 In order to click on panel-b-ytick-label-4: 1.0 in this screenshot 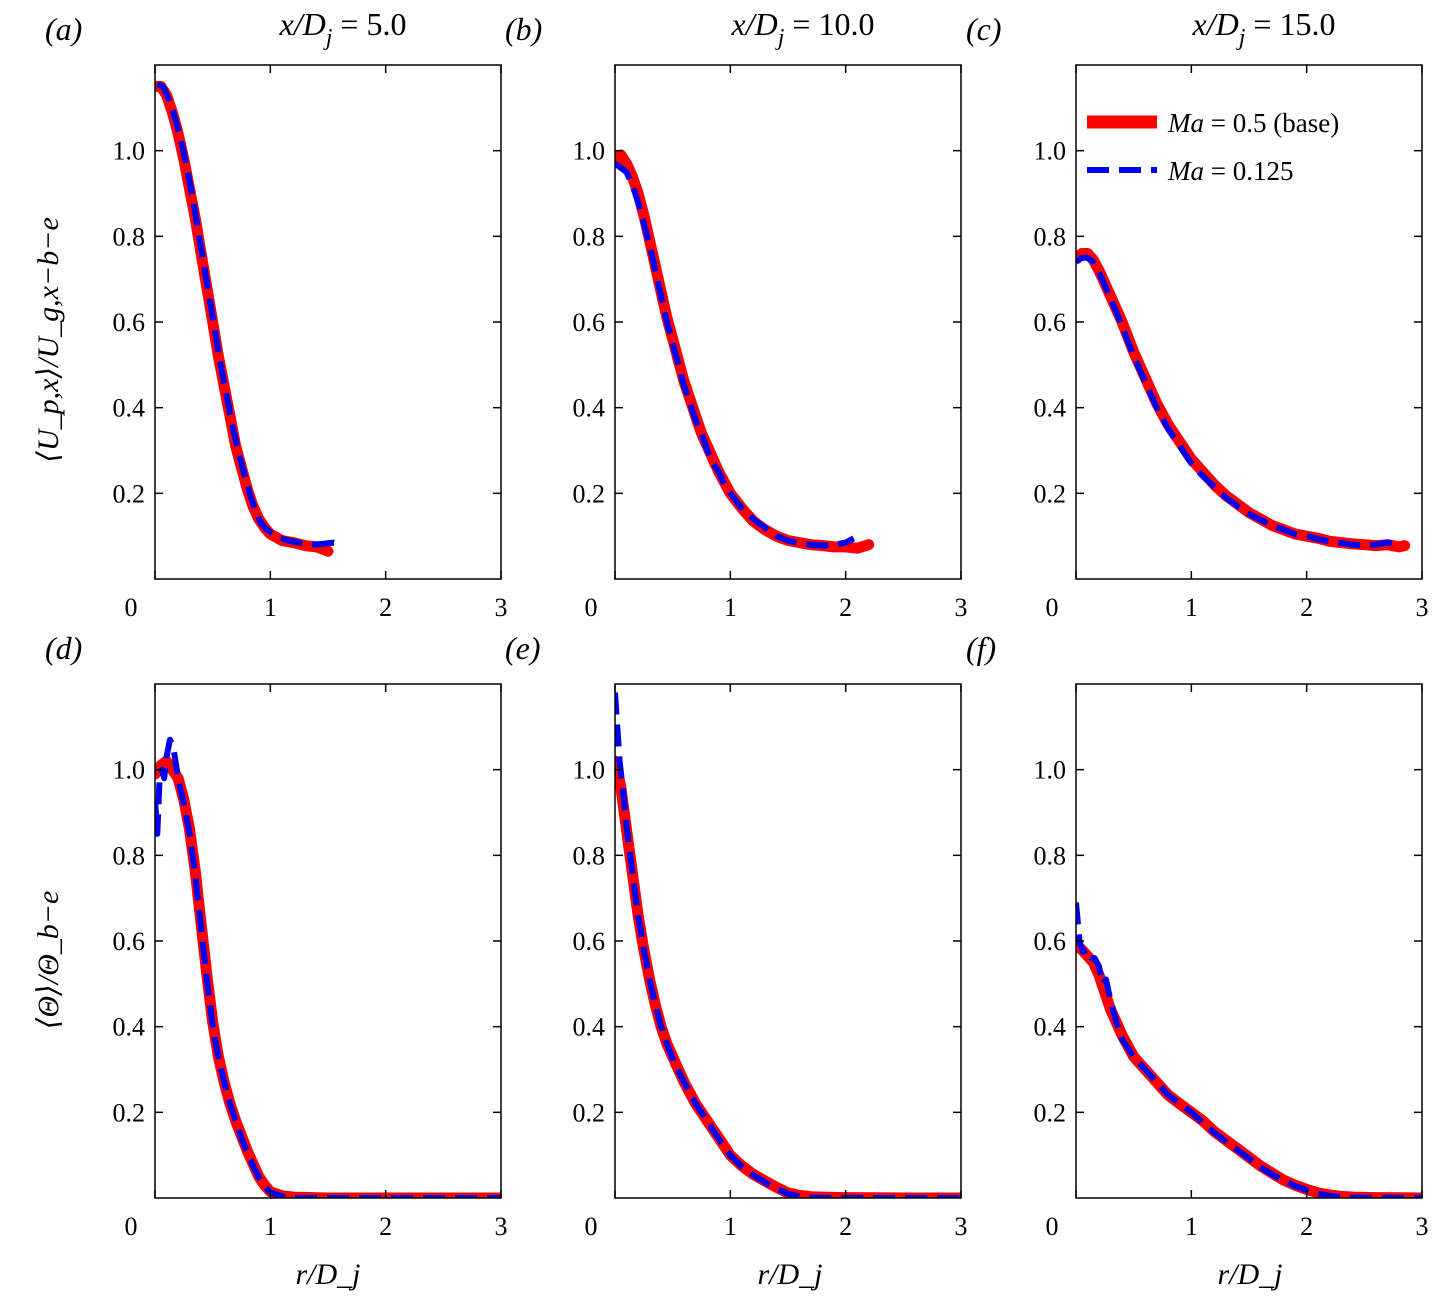, I will do `click(589, 151)`.